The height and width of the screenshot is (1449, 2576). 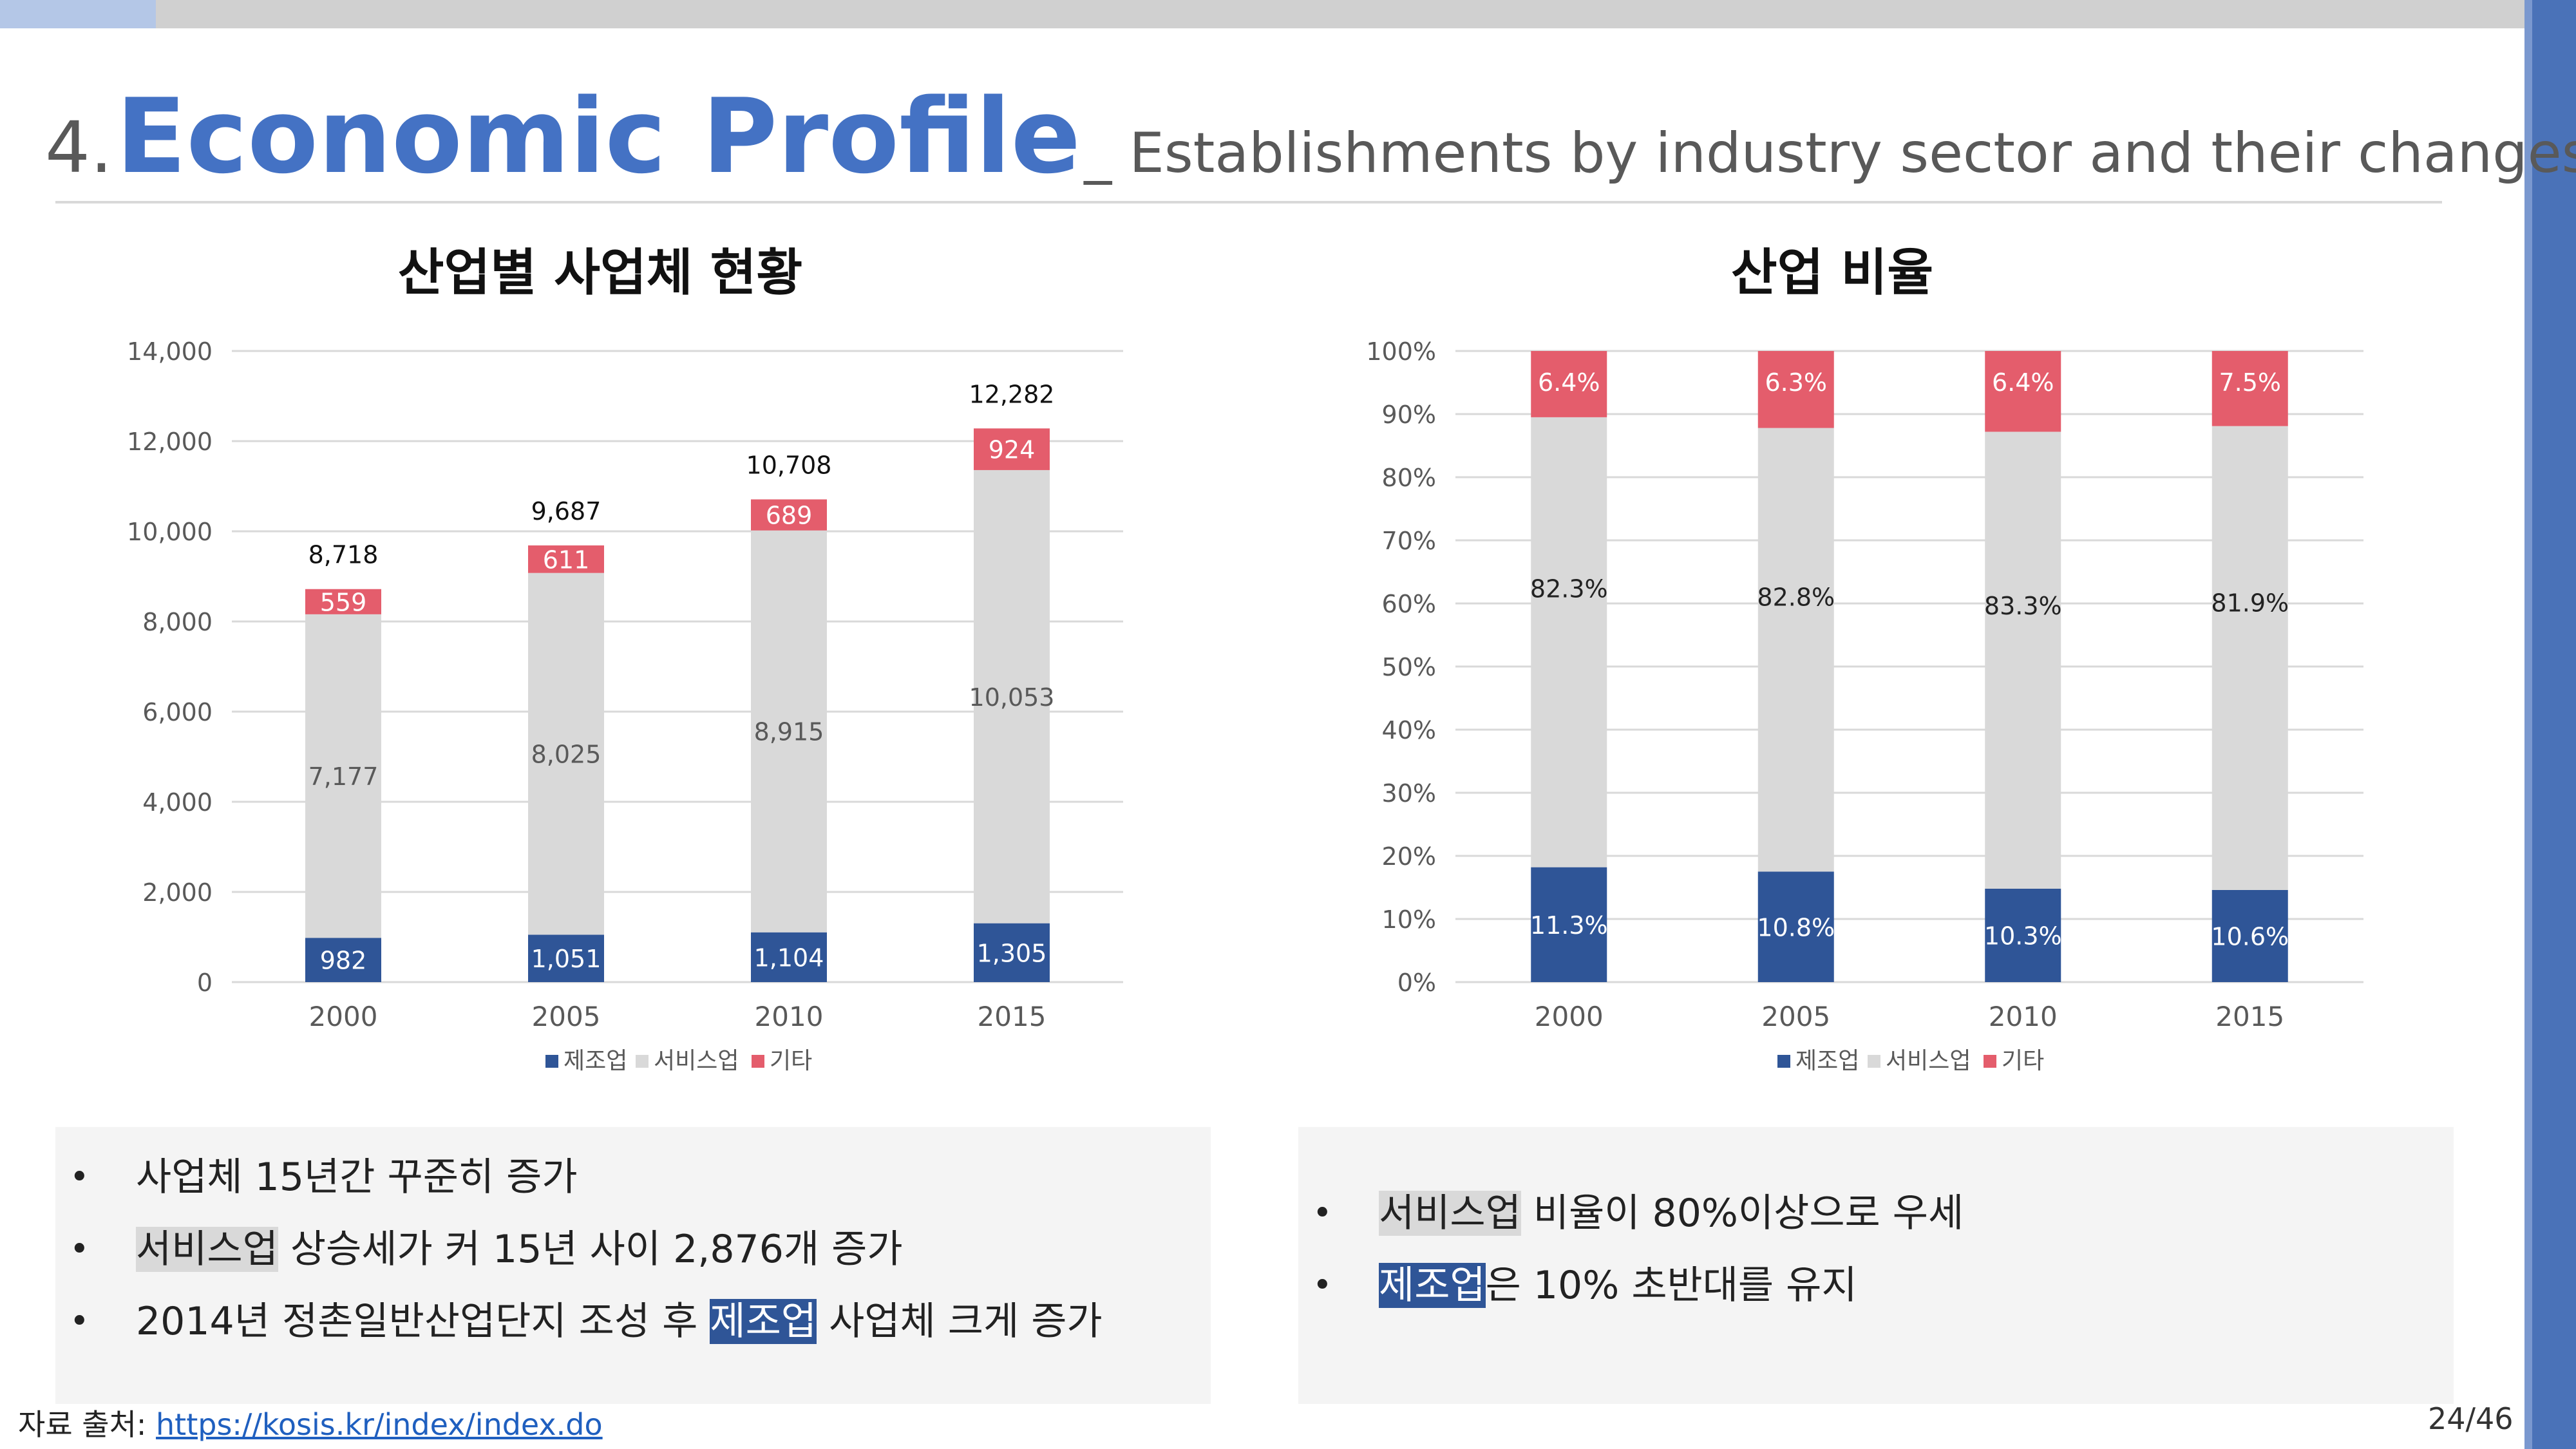 What do you see at coordinates (79, 147) in the screenshot?
I see `title-number: 4.` at bounding box center [79, 147].